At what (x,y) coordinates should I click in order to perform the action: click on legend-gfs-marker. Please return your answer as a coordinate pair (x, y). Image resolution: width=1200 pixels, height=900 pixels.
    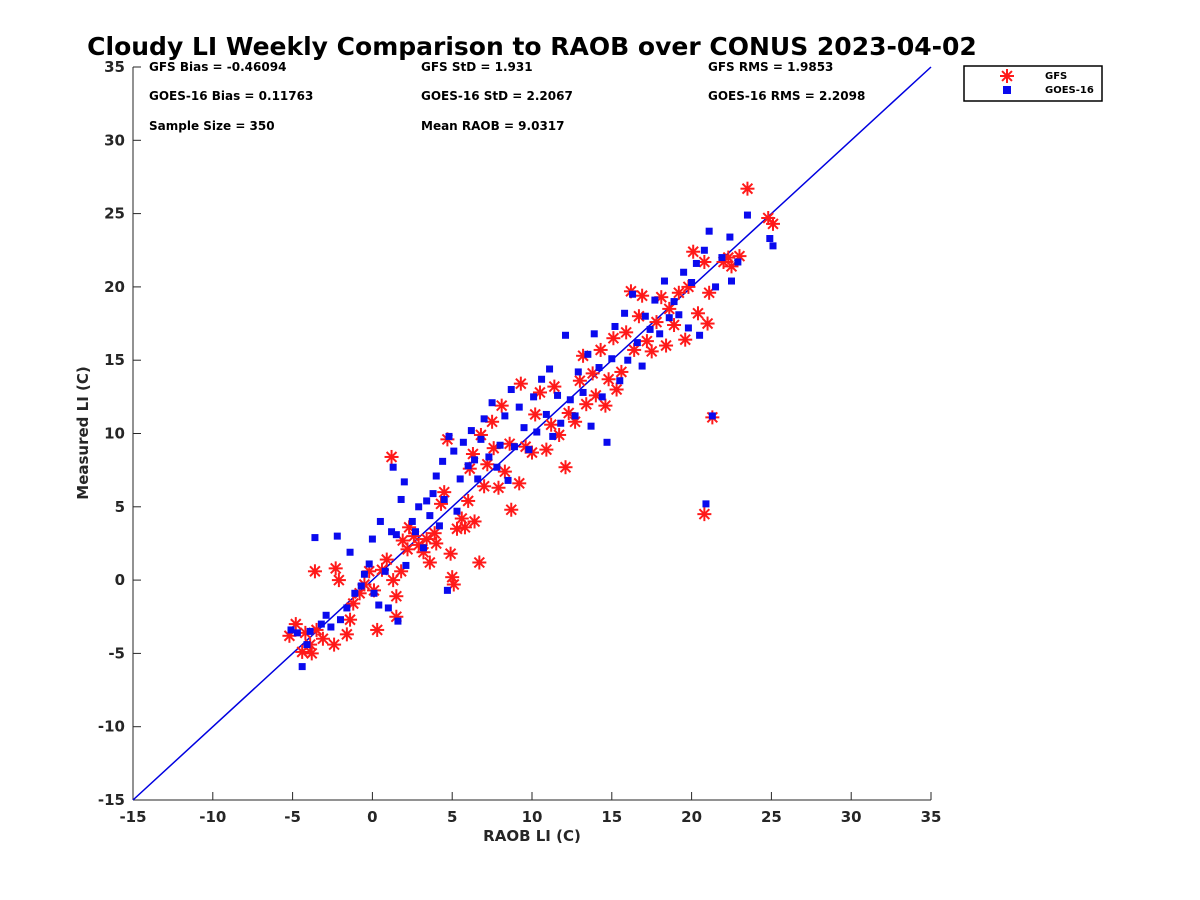
    Looking at the image, I should click on (1007, 76).